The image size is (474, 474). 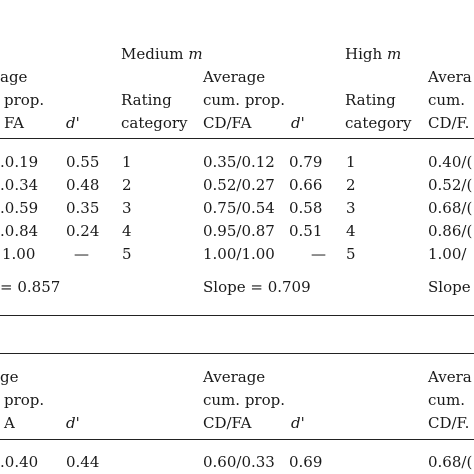 I want to click on medium-rating-header-2: category, so click(x=154, y=123).